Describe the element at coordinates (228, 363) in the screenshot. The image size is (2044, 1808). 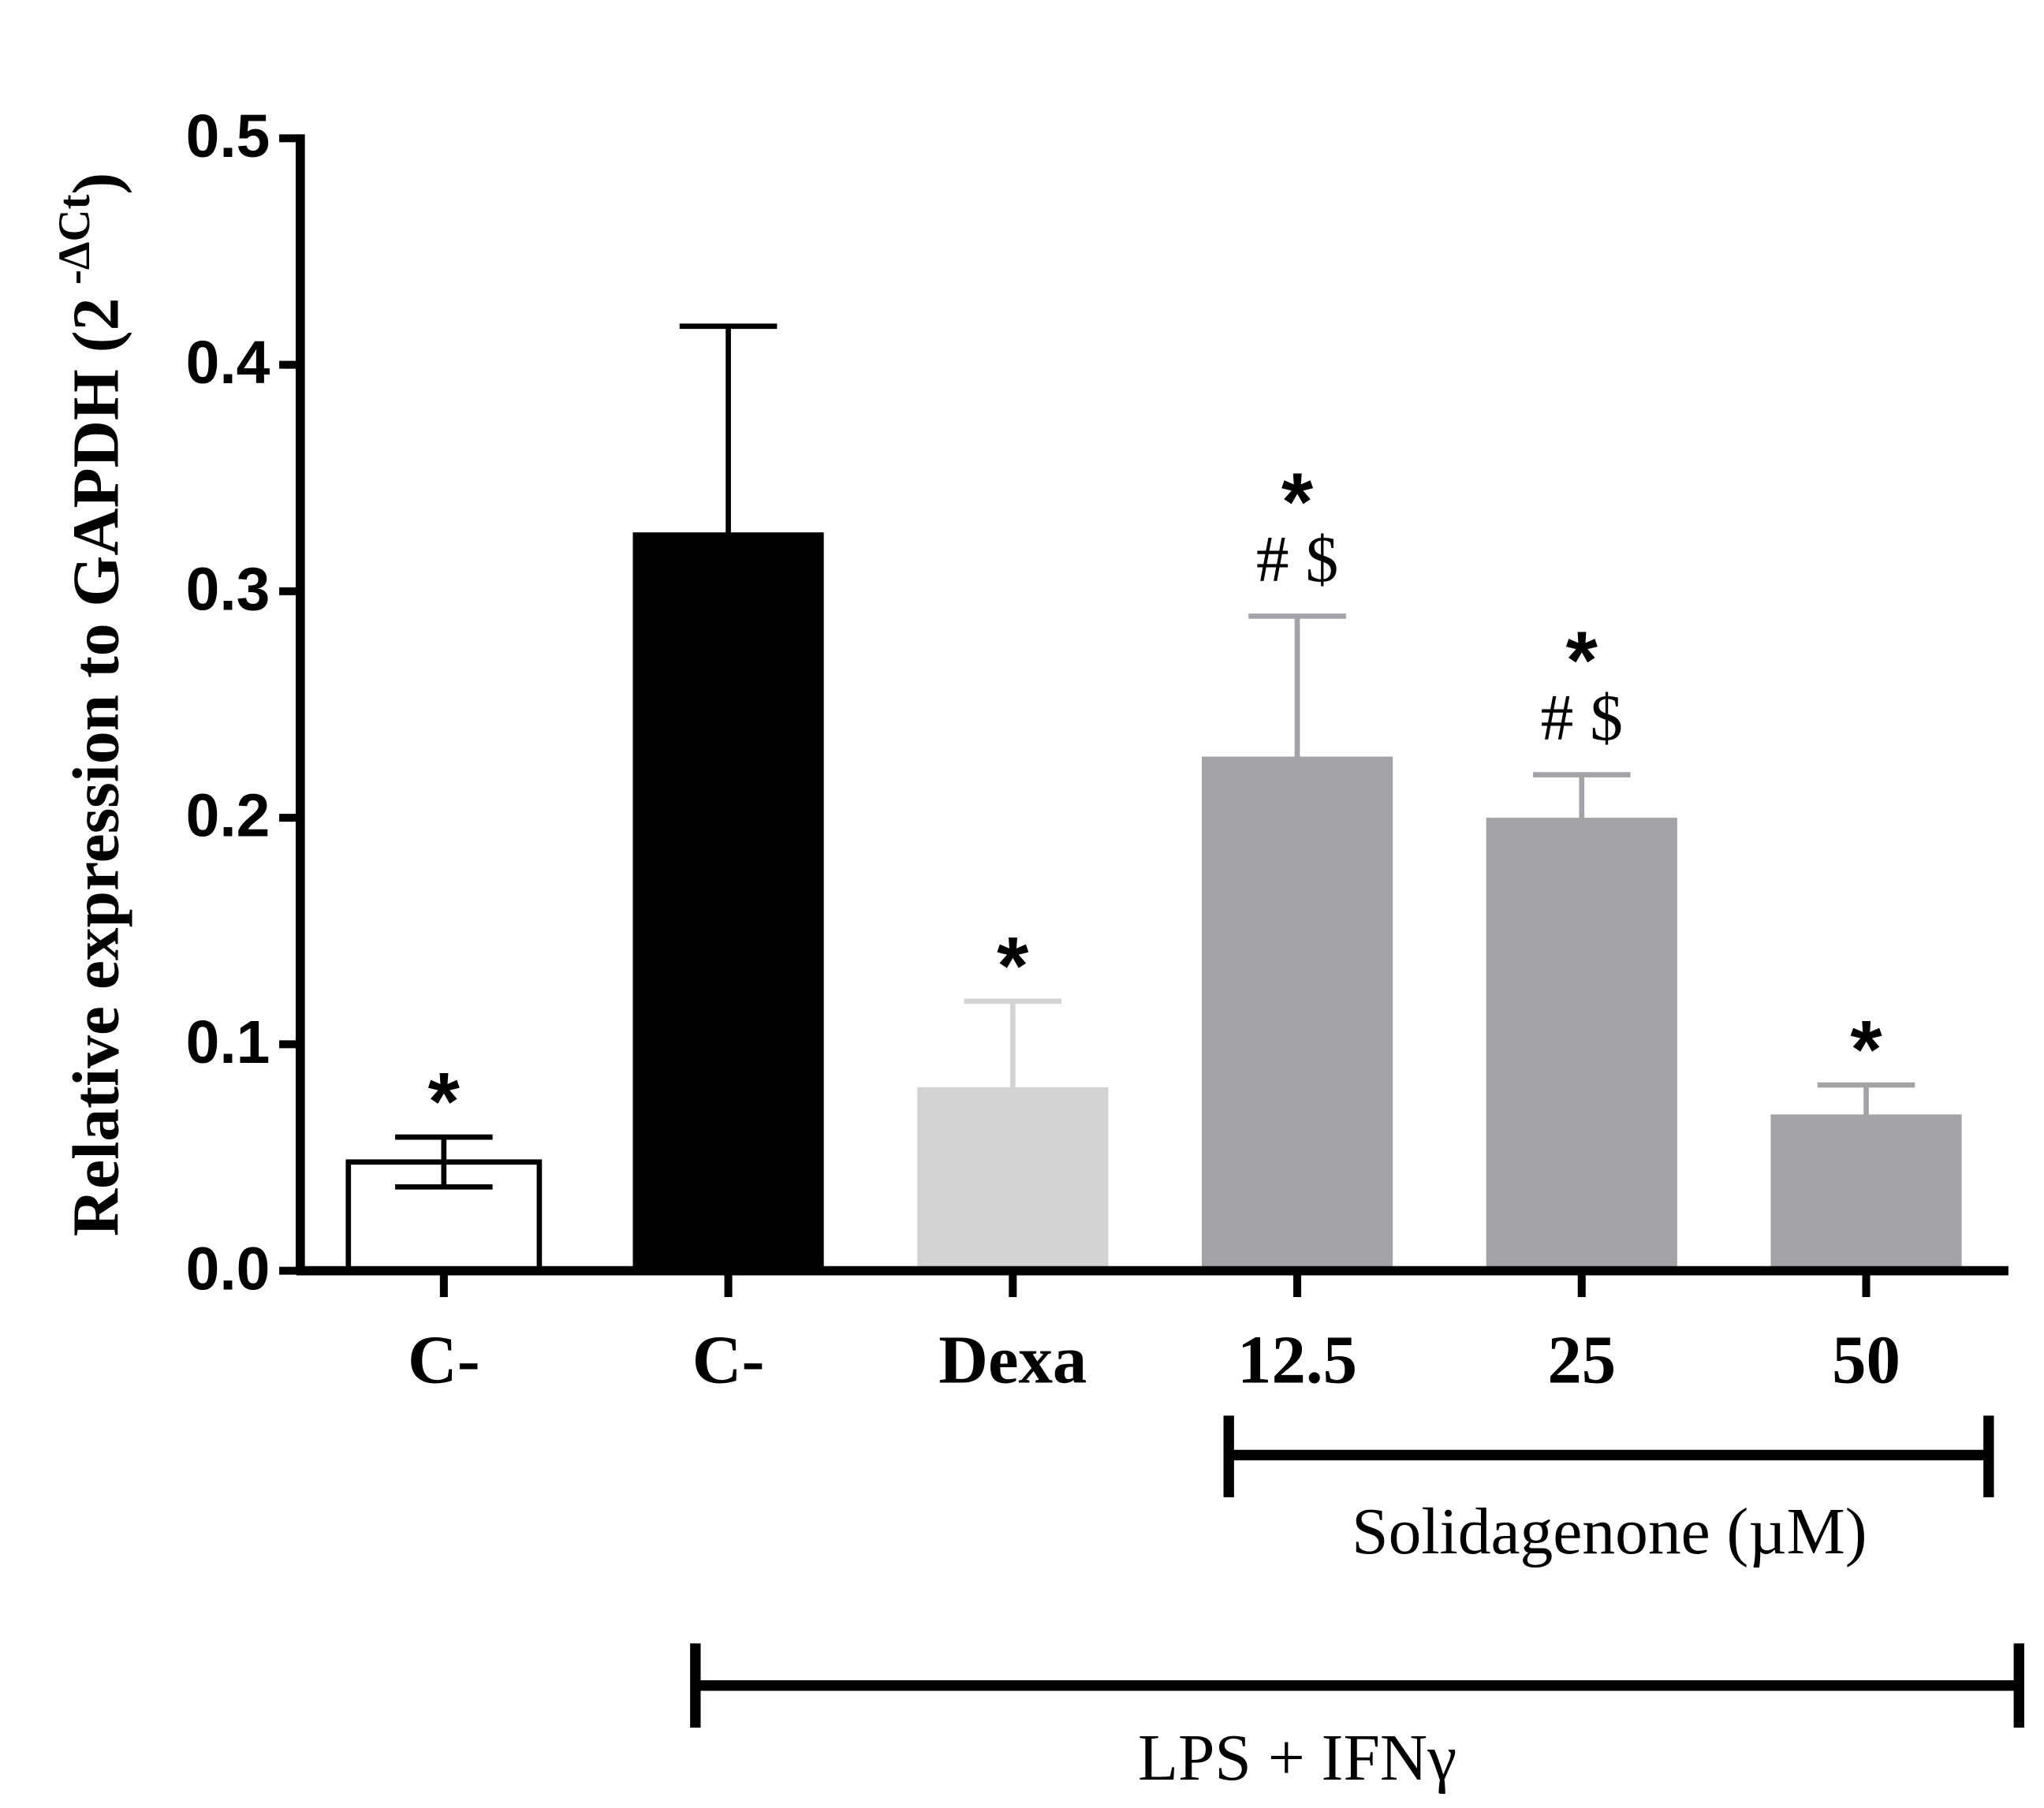
I see `y-tick-label: 0.4` at that location.